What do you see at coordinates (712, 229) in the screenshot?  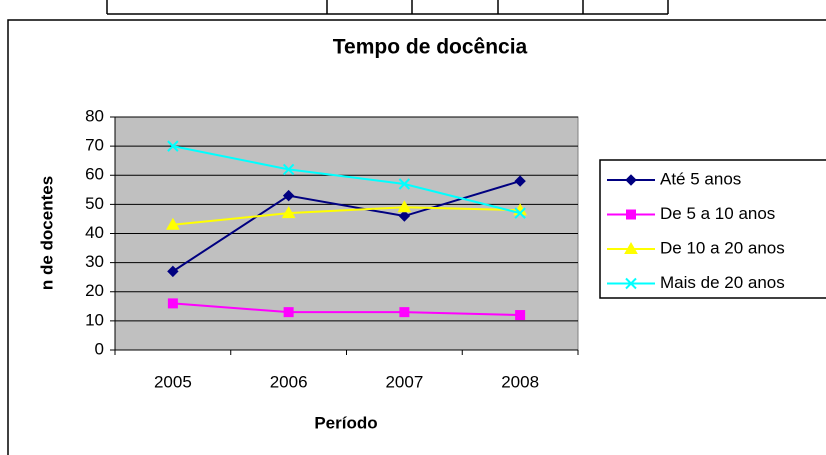 I see `legend` at bounding box center [712, 229].